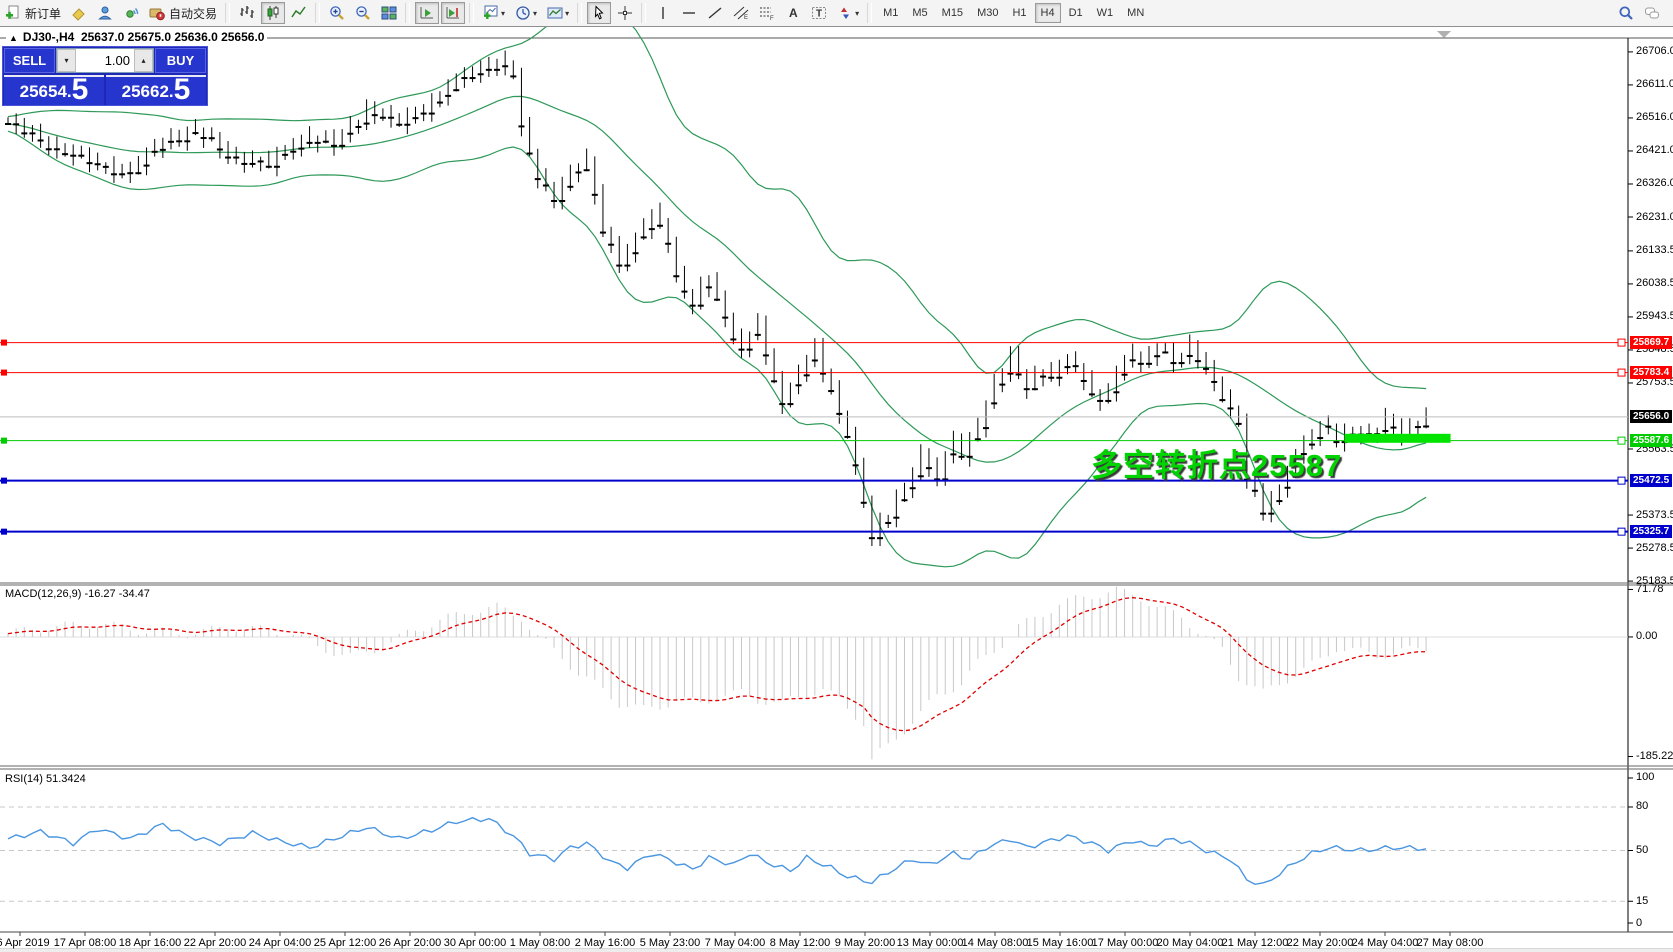 The width and height of the screenshot is (1673, 952). I want to click on macd-indicator-label: MACD(12,26,9) -16.27 -34.47, so click(77, 594).